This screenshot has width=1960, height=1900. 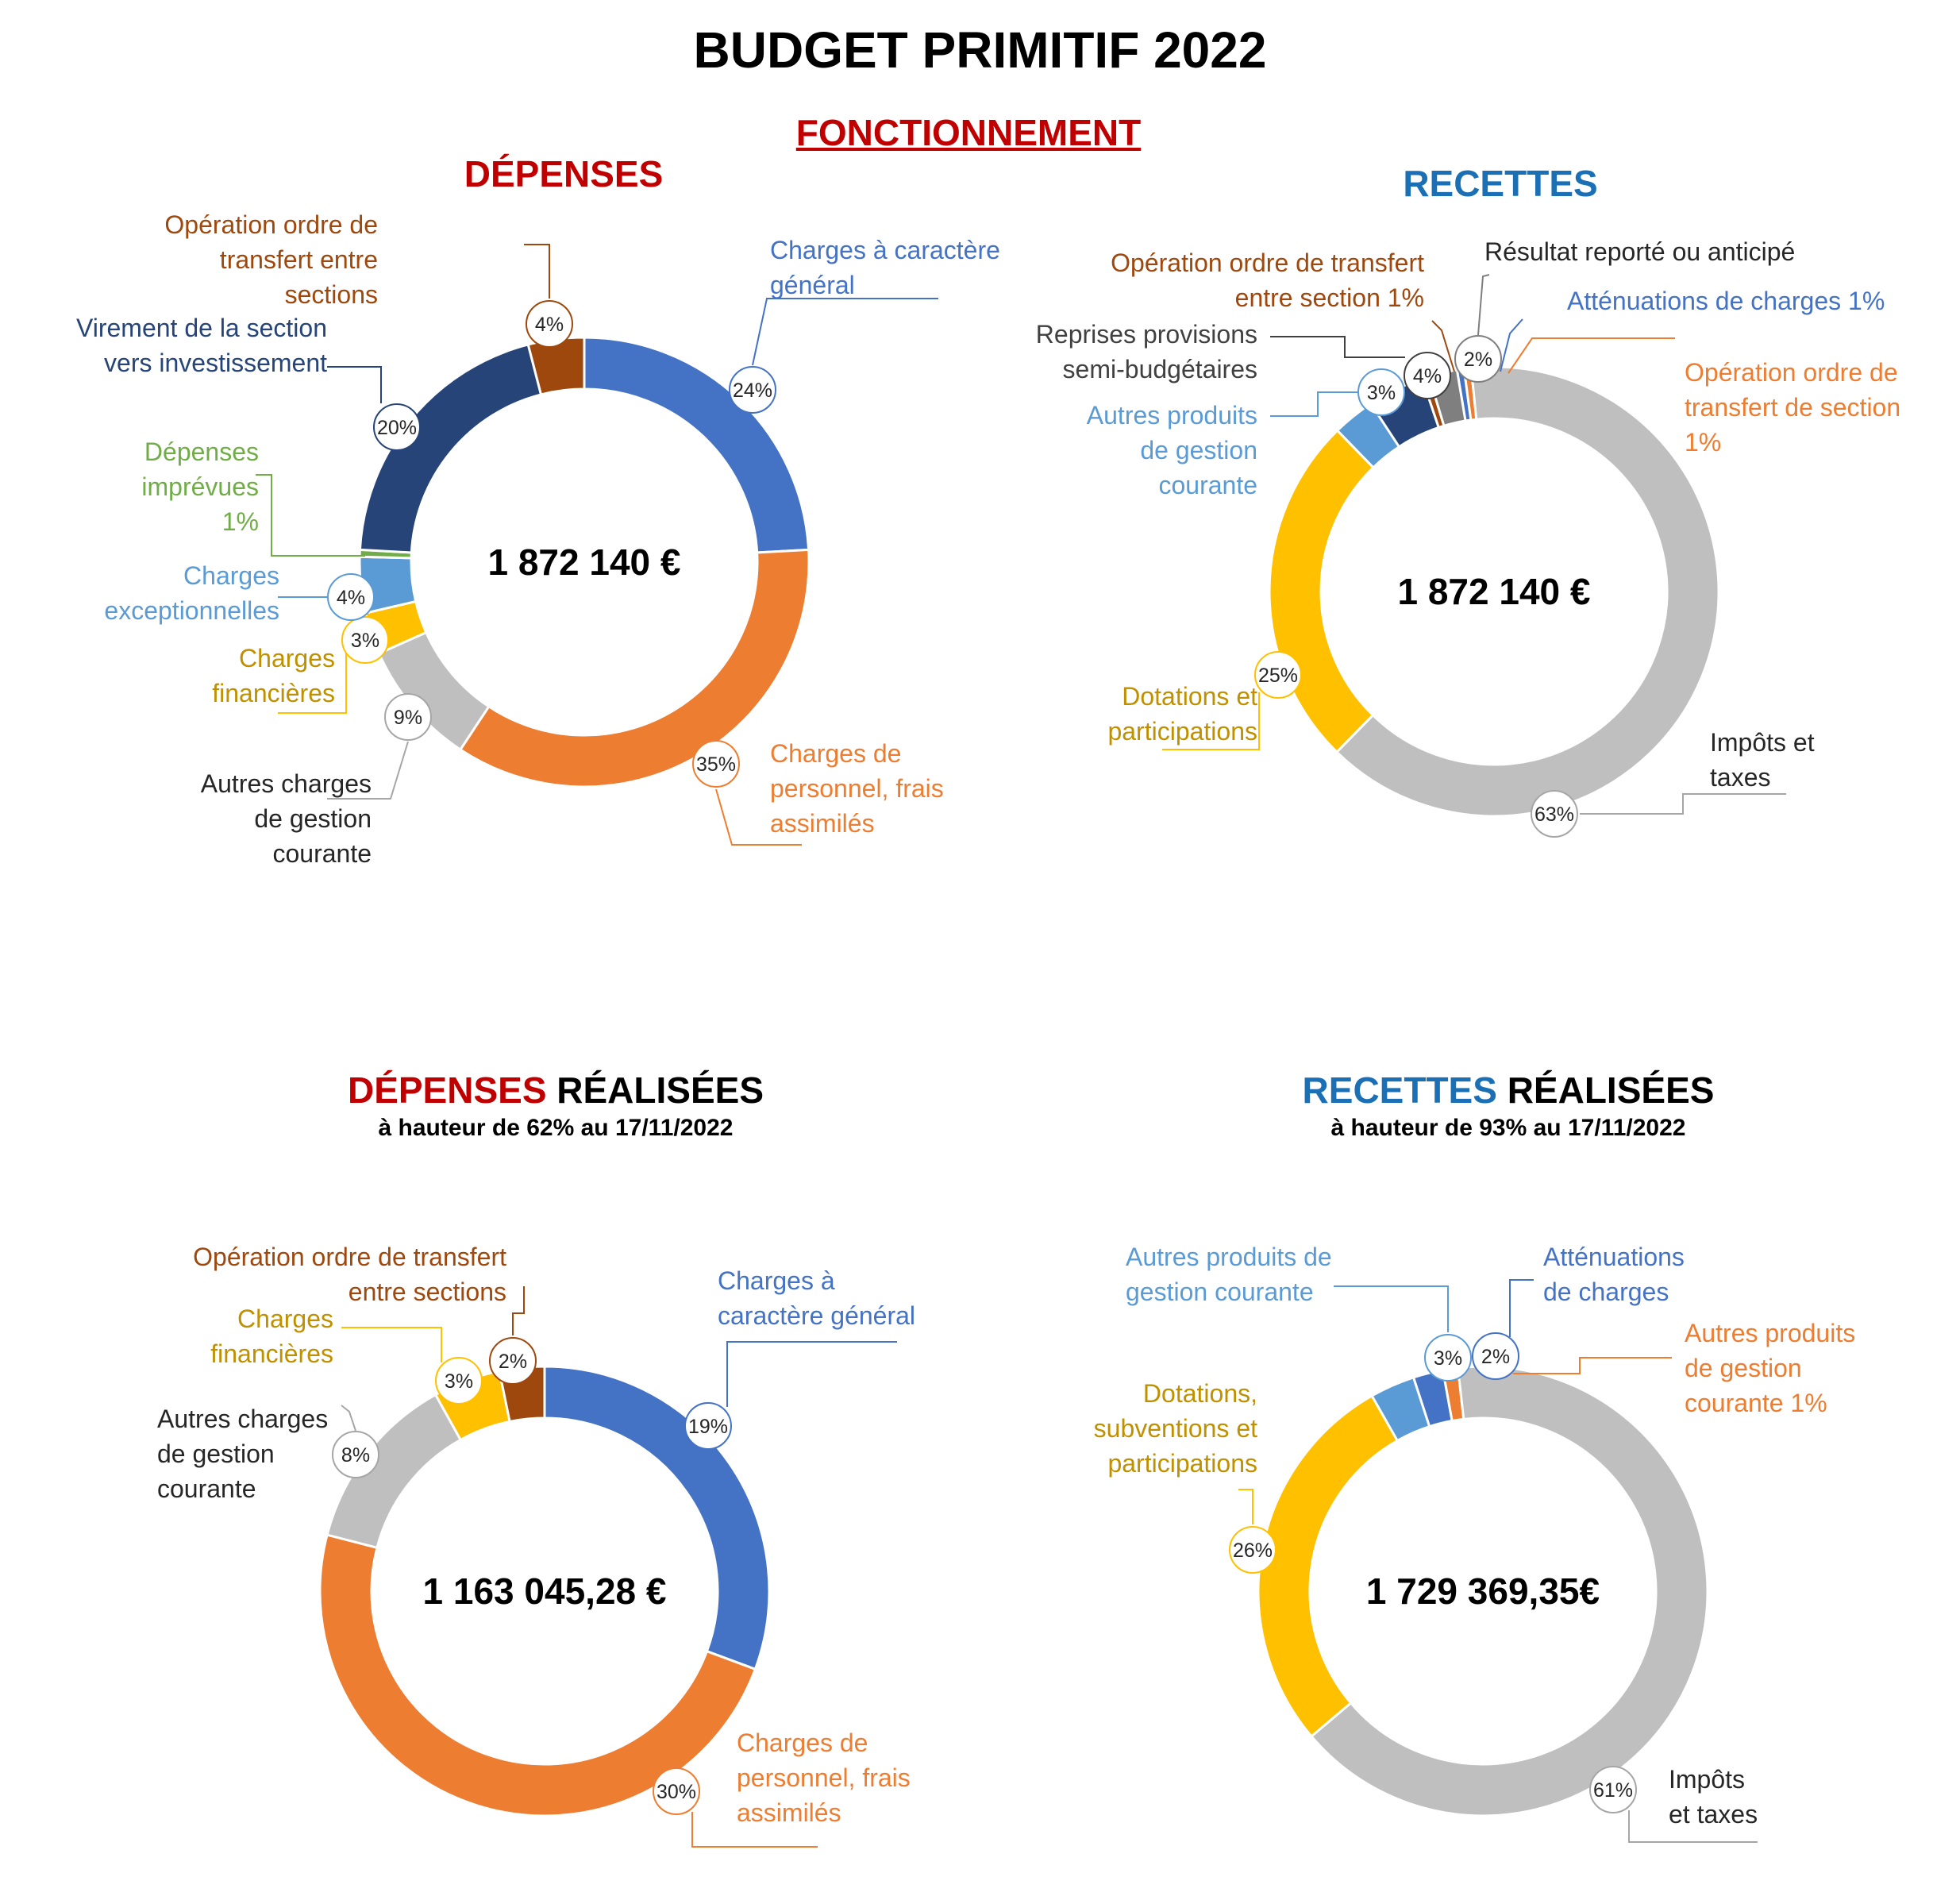 I want to click on page-title: BUDGET PRIMITIF 2022, so click(x=980, y=50).